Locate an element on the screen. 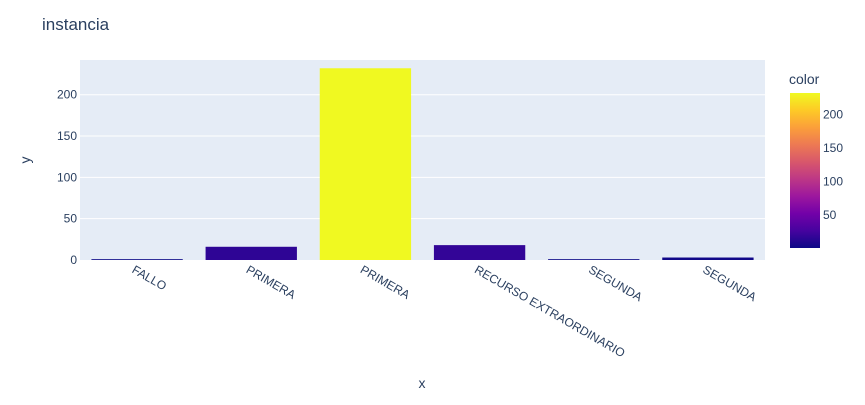 The width and height of the screenshot is (865, 405). colorbar-tick-label: 200 is located at coordinates (833, 114).